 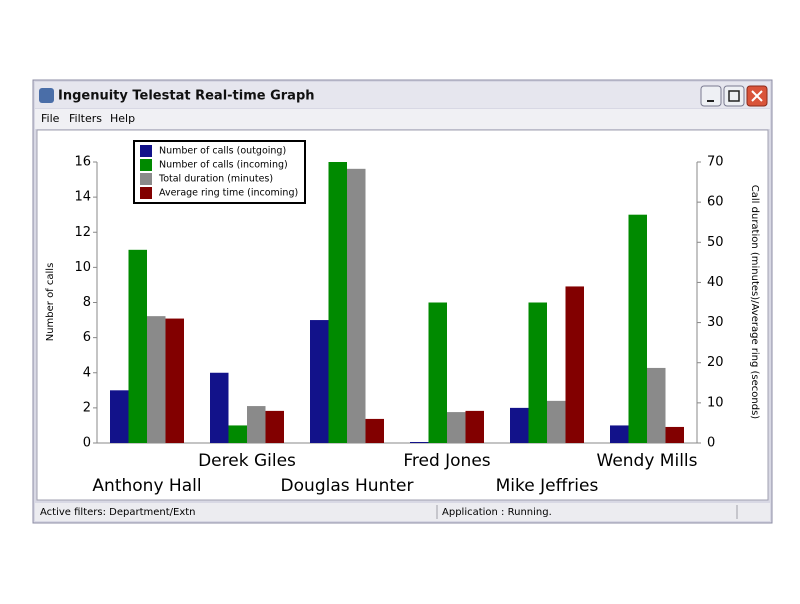 What do you see at coordinates (715, 202) in the screenshot?
I see `y2-tick-label: 60` at bounding box center [715, 202].